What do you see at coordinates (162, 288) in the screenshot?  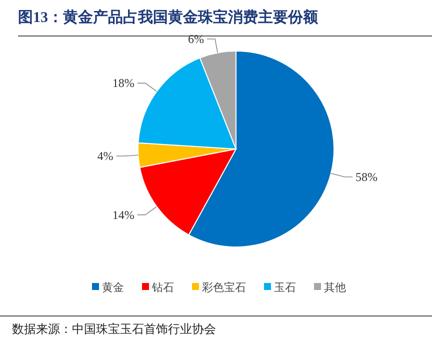 I see `legend-label: 钻石` at bounding box center [162, 288].